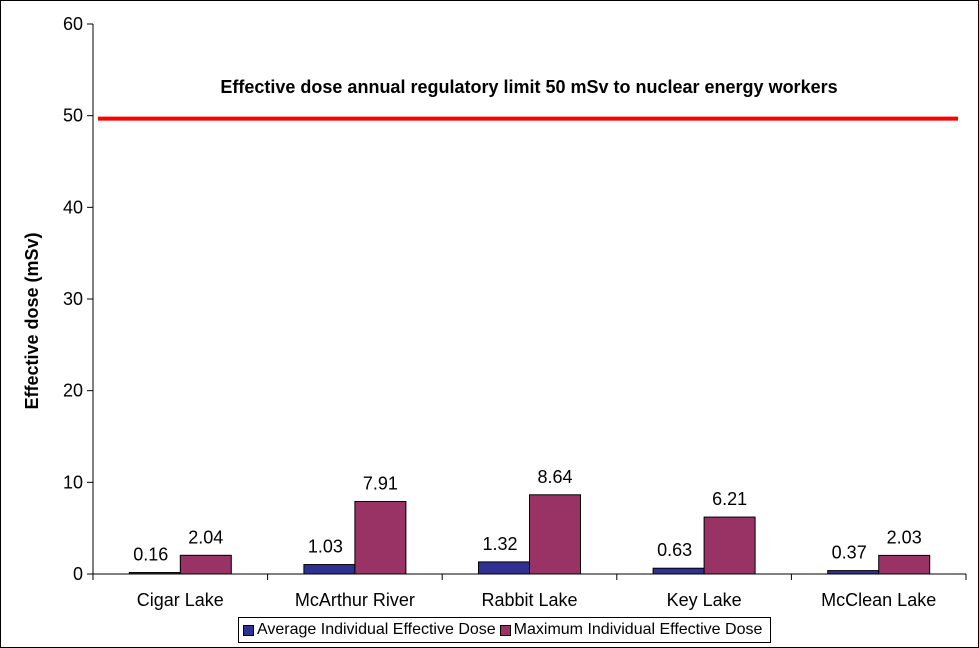 This screenshot has height=648, width=979. What do you see at coordinates (73, 299) in the screenshot?
I see `y-tick-label: 30` at bounding box center [73, 299].